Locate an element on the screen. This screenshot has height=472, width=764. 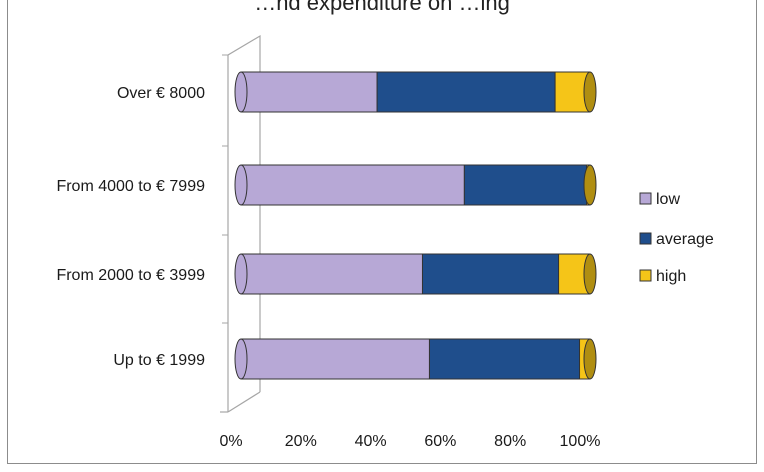
x-tick-label: 100% is located at coordinates (580, 441).